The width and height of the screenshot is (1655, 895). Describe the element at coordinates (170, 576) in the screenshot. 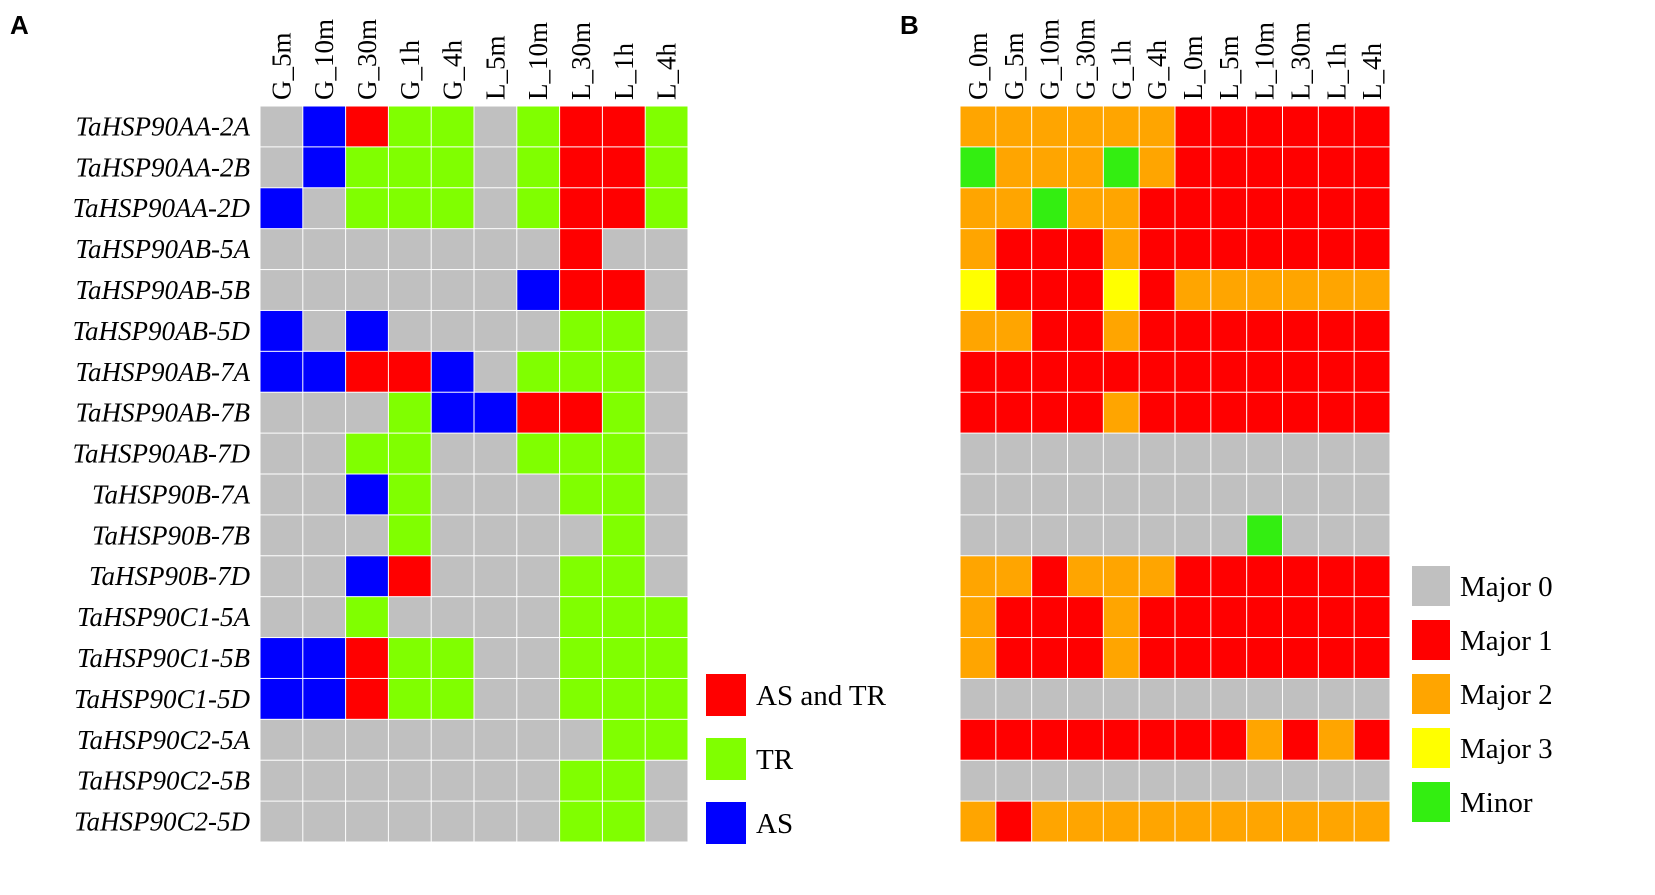

I see `row-label: TaHSP90B-7D` at that location.